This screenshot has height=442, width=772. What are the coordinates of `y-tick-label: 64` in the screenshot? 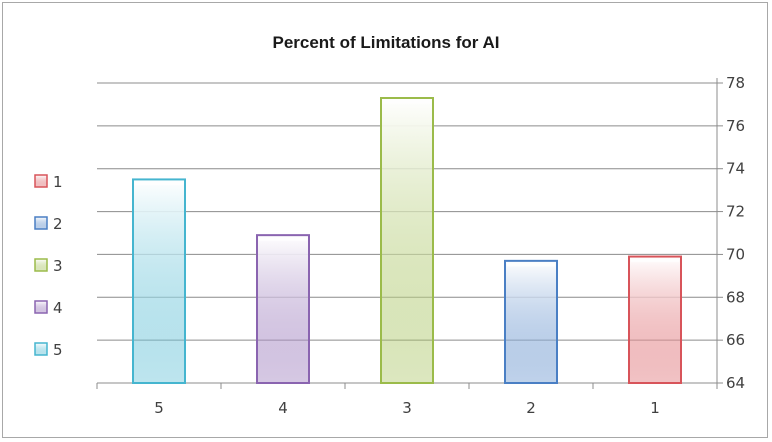 It's located at (735, 383).